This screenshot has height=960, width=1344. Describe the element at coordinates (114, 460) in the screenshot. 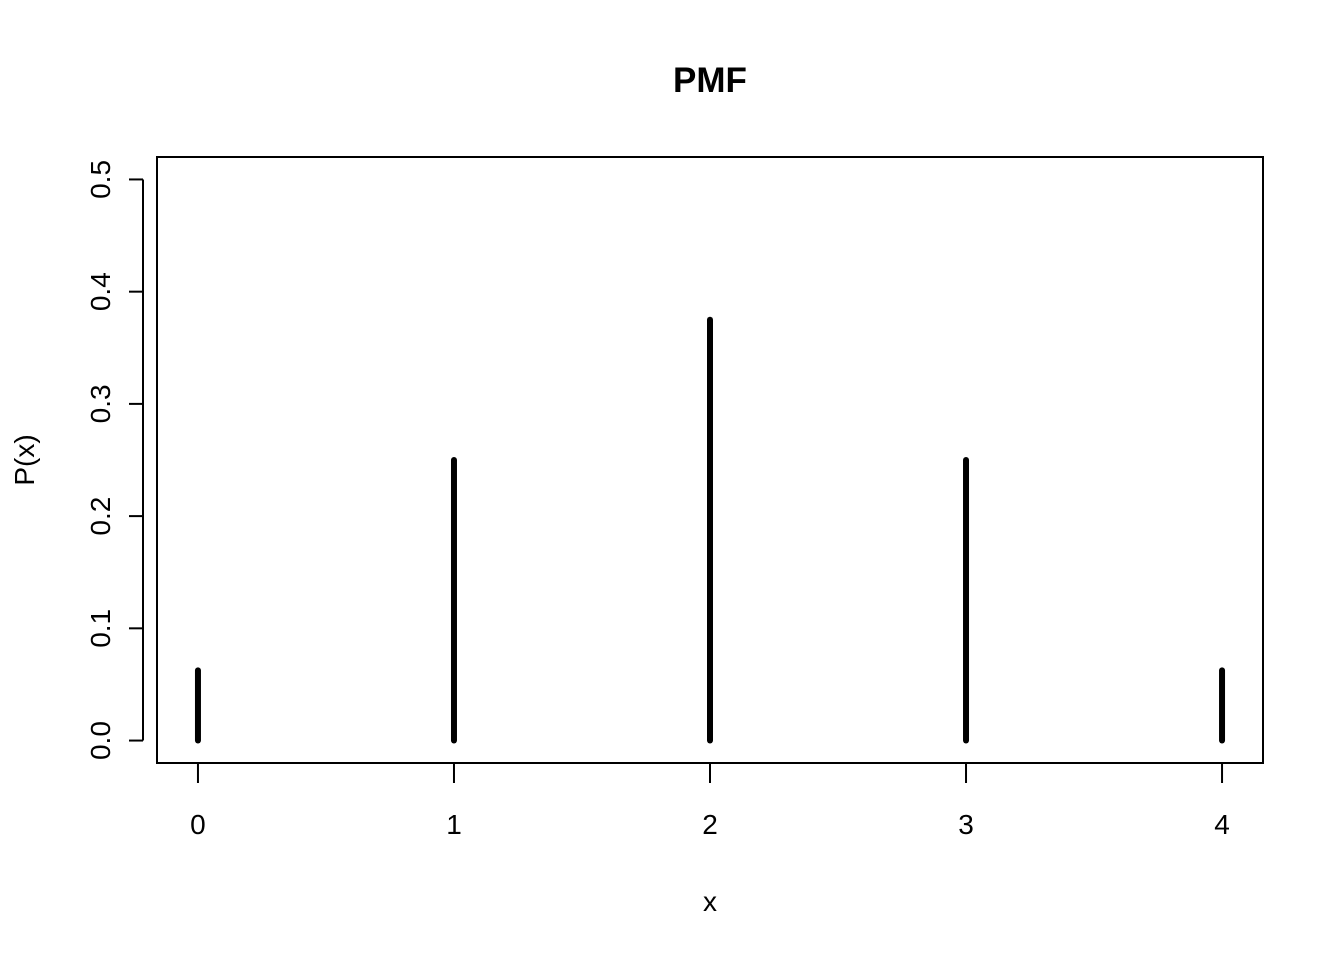

I see `y-axis: 0.0 0.1 0.2 0.3 0.4 0.5` at that location.